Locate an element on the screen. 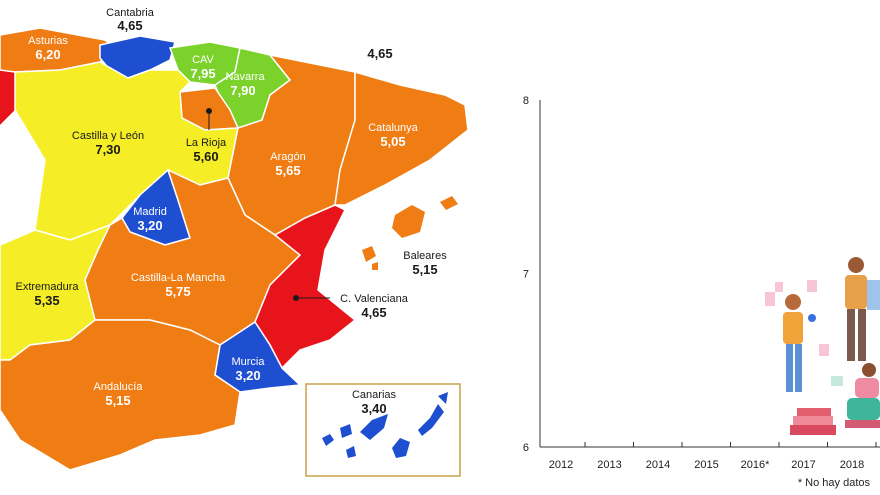 This screenshot has height=495, width=880. cav-value: 7,95 is located at coordinates (202, 73).